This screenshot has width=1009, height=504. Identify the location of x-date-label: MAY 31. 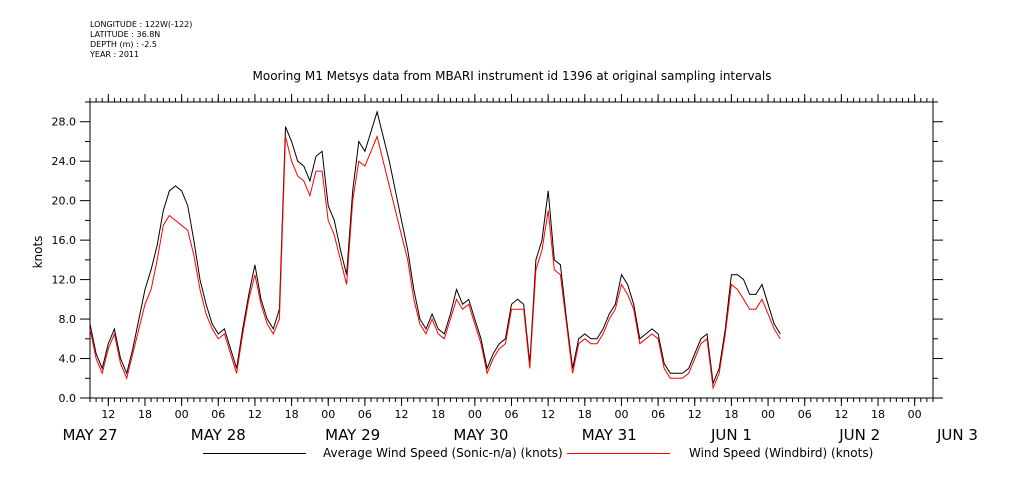
(609, 435).